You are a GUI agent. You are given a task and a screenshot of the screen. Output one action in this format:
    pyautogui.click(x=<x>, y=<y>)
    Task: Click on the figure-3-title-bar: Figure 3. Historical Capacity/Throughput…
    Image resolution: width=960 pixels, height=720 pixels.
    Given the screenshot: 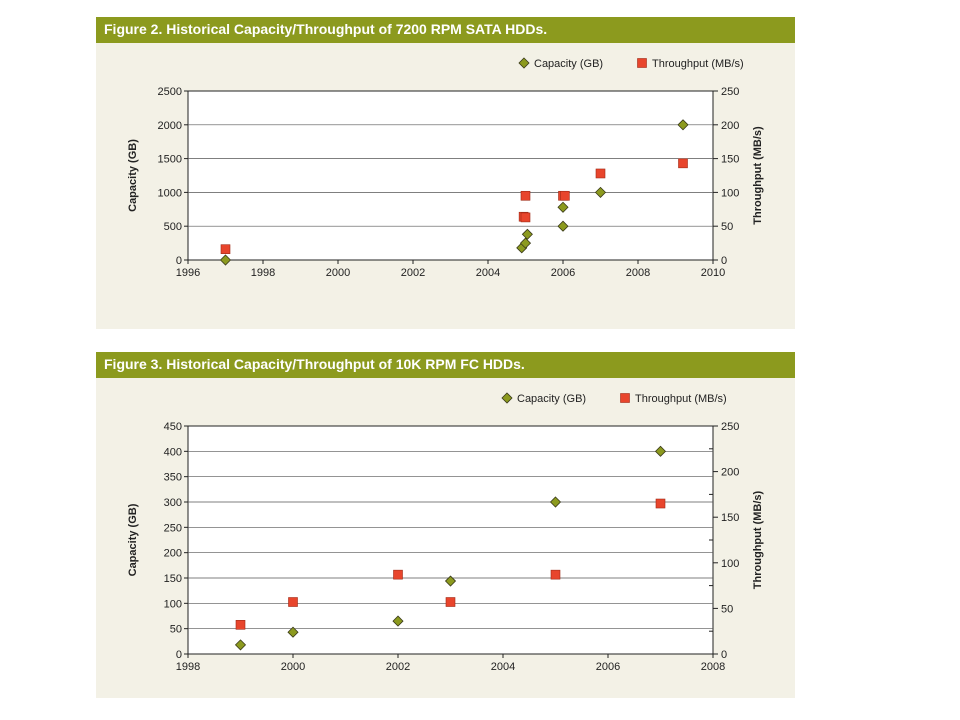 What is the action you would take?
    pyautogui.click(x=445, y=365)
    